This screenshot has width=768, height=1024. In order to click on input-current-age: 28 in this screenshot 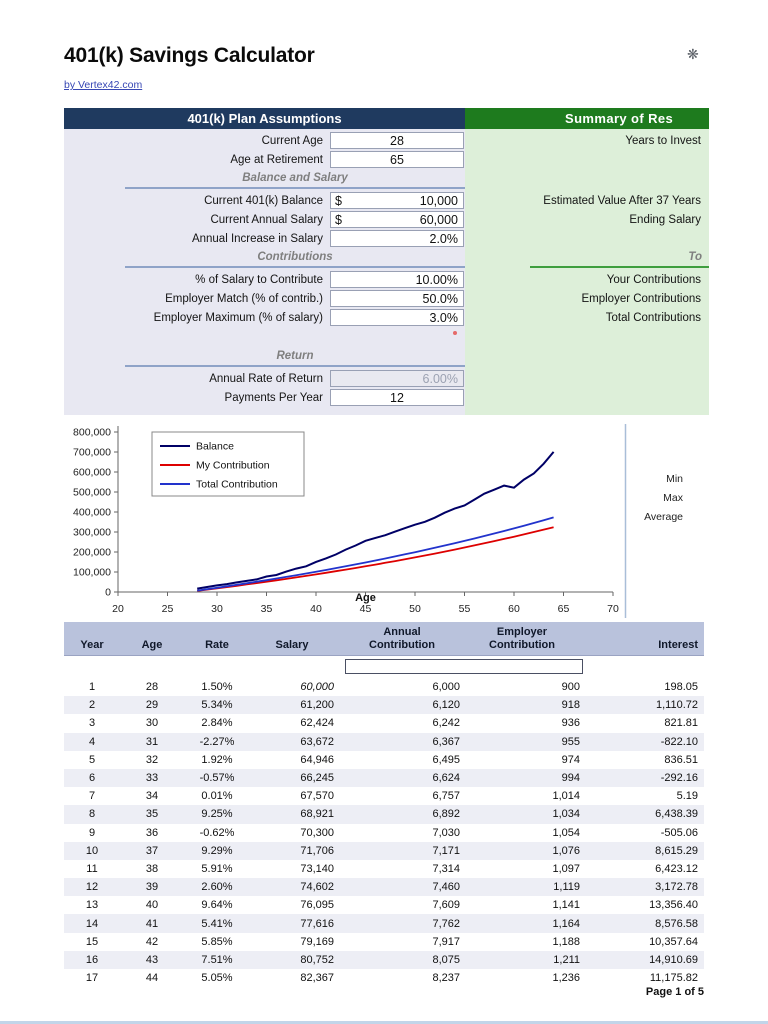, I will do `click(397, 140)`.